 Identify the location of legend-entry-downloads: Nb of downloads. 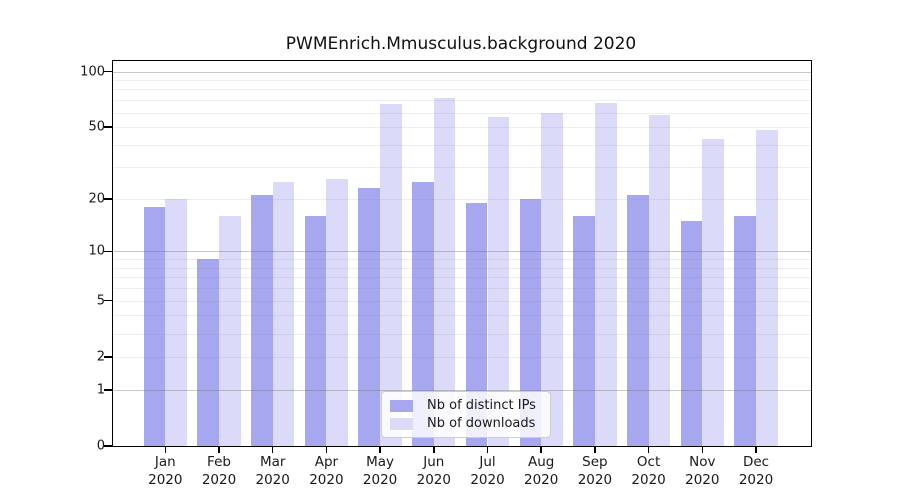
(466, 423).